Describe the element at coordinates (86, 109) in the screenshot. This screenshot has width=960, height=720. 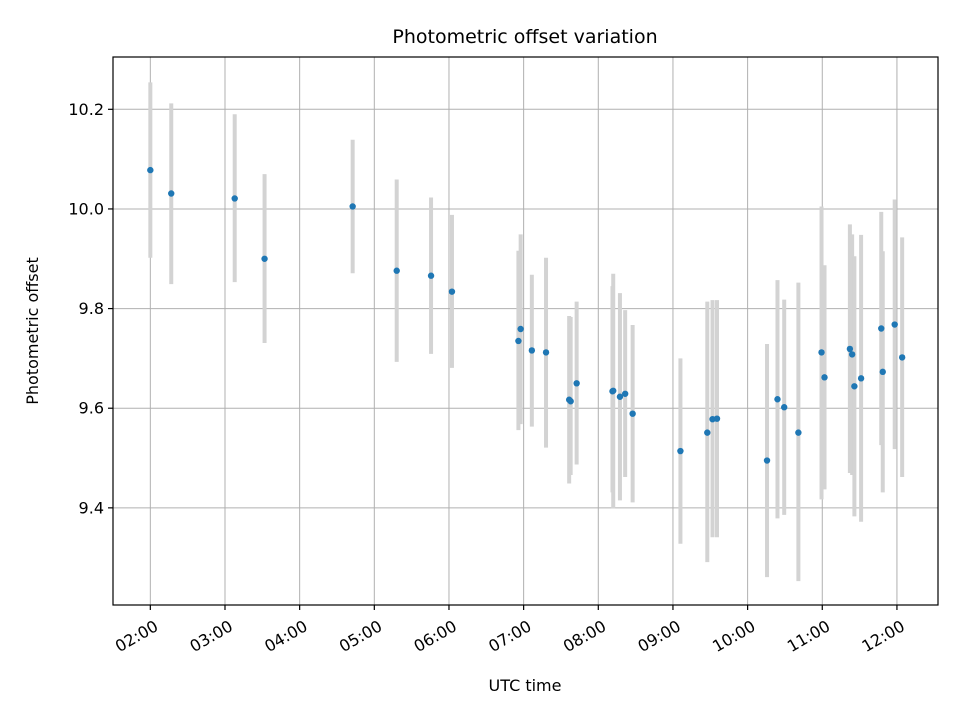
I see `y-tick-label: 10.2` at that location.